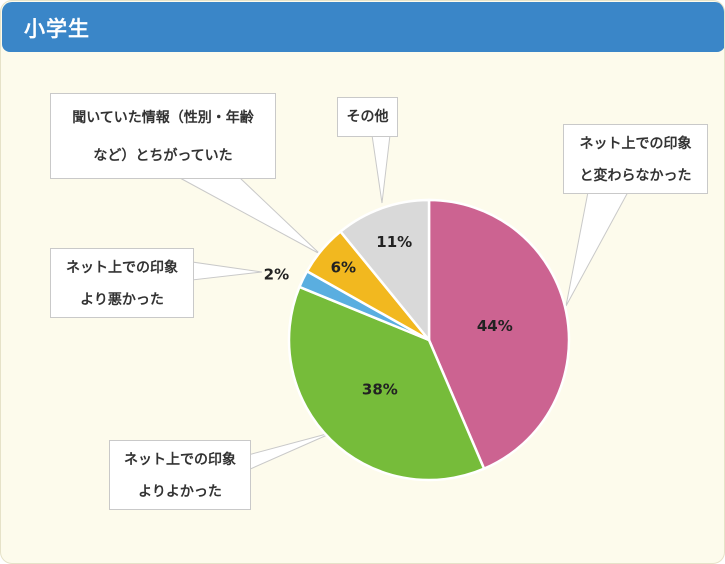 Image resolution: width=725 pixels, height=564 pixels. I want to click on slice-labels: 44% 38% 2% 6% 11%, so click(388, 315).